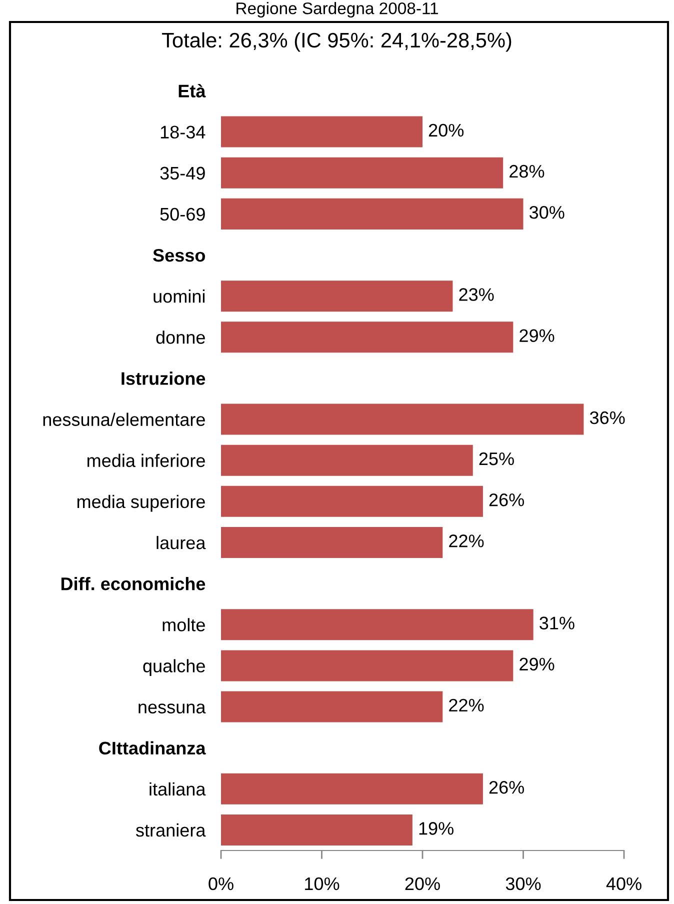  What do you see at coordinates (179, 255) in the screenshot?
I see `y-tick-label: Sesso` at bounding box center [179, 255].